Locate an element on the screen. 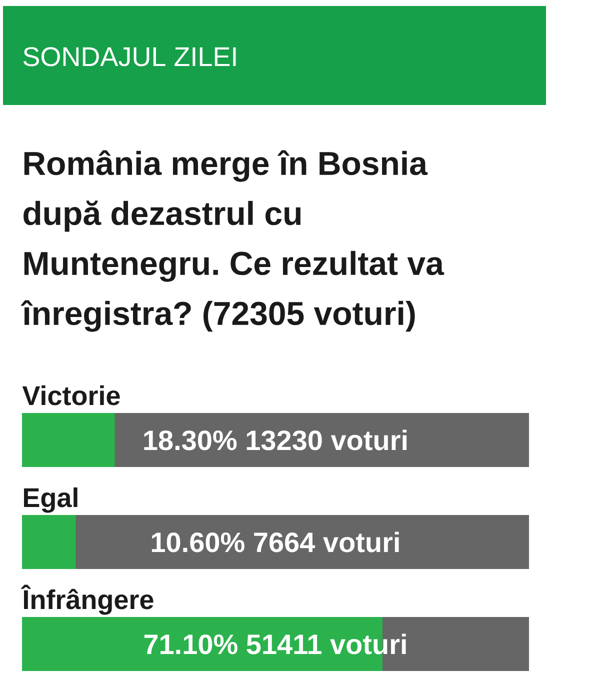 This screenshot has height=689, width=600. y-tick-label: Înfrângere is located at coordinates (87, 599).